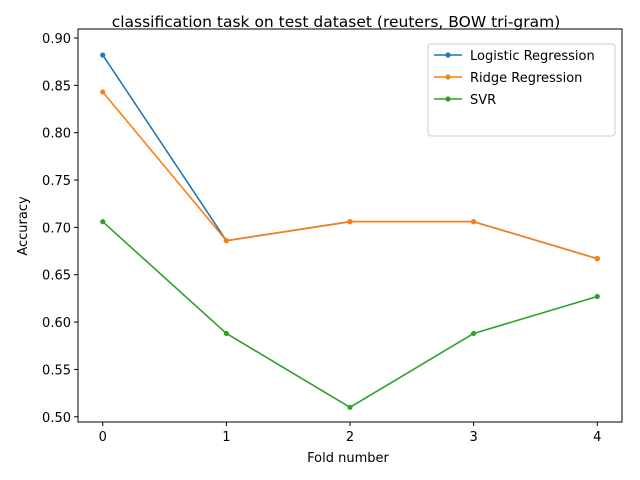 The image size is (640, 480). Describe the element at coordinates (56, 86) in the screenshot. I see `y-tick-label: 0.85` at that location.